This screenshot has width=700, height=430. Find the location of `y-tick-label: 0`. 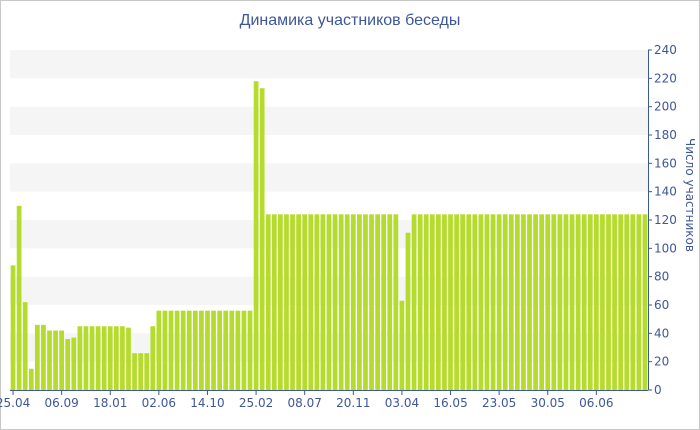

y-tick-label: 0 is located at coordinates (658, 390).